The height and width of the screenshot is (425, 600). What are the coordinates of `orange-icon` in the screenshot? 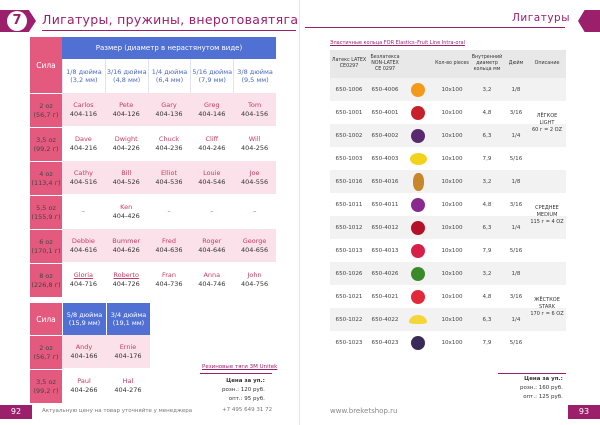 It's located at (418, 89).